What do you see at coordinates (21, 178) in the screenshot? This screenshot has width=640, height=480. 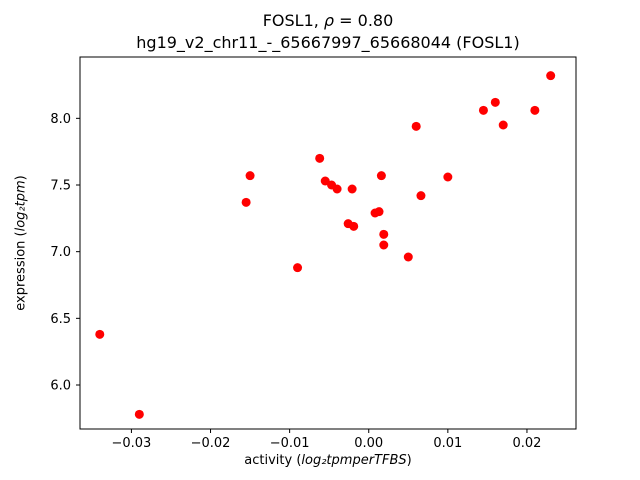 I see `y-axis-label-close: )` at bounding box center [21, 178].